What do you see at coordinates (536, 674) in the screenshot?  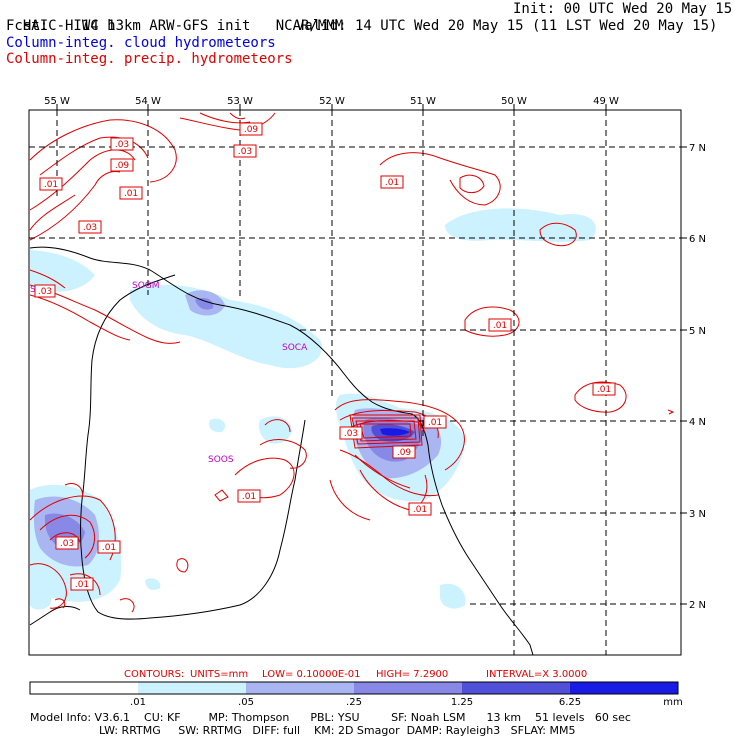 I see `contour-info-interval: INTERVAL=X 3.0000` at bounding box center [536, 674].